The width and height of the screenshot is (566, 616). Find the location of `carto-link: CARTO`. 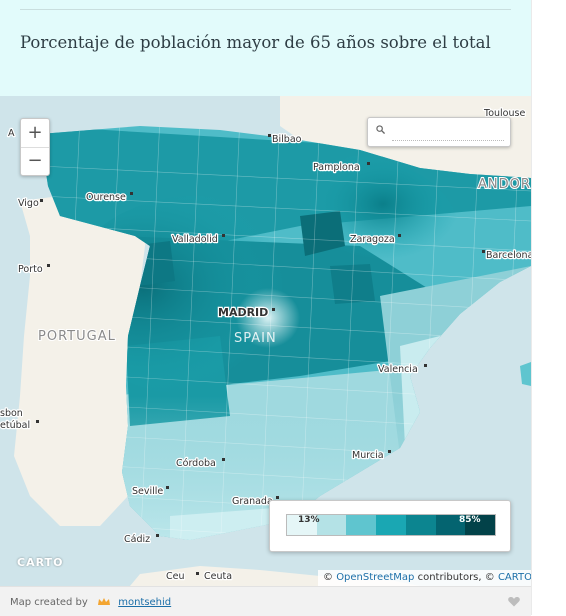

carto-link: CARTO is located at coordinates (514, 577).